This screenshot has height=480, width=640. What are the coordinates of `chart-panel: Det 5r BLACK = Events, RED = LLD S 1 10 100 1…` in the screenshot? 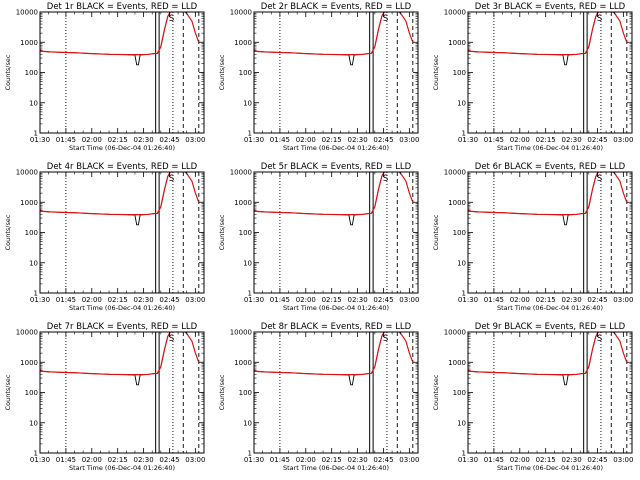 It's located at (318, 237).